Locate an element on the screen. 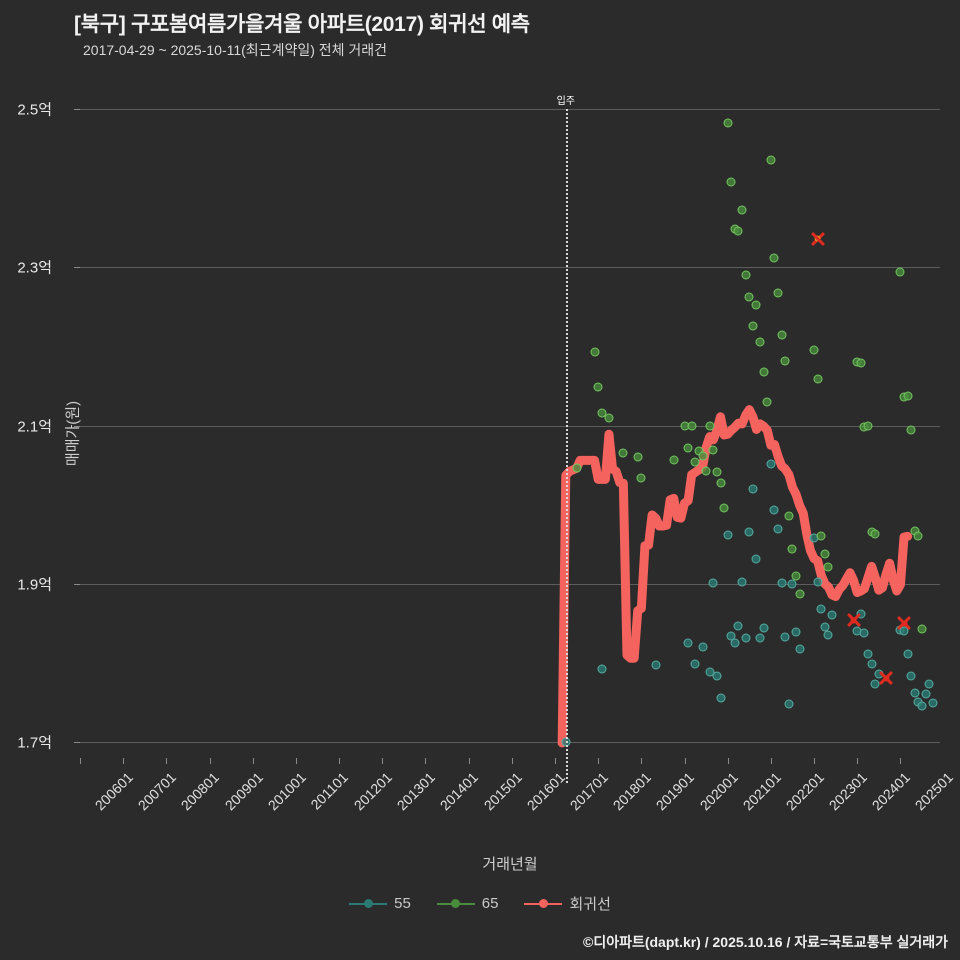 The image size is (960, 960). x-tick-label: 201801 is located at coordinates (632, 791).